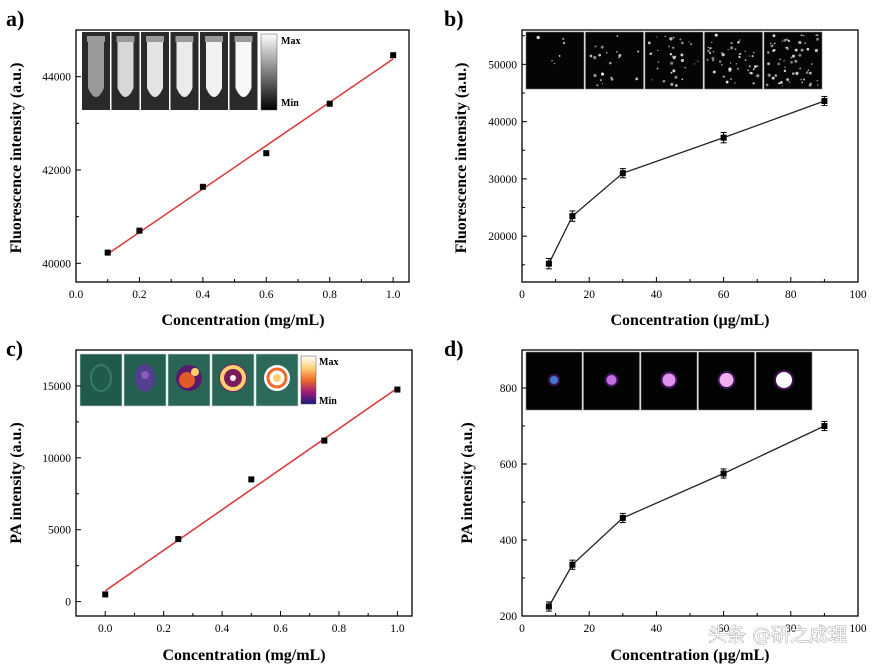 This screenshot has height=667, width=882. I want to click on y-tick-label: 200, so click(509, 617).